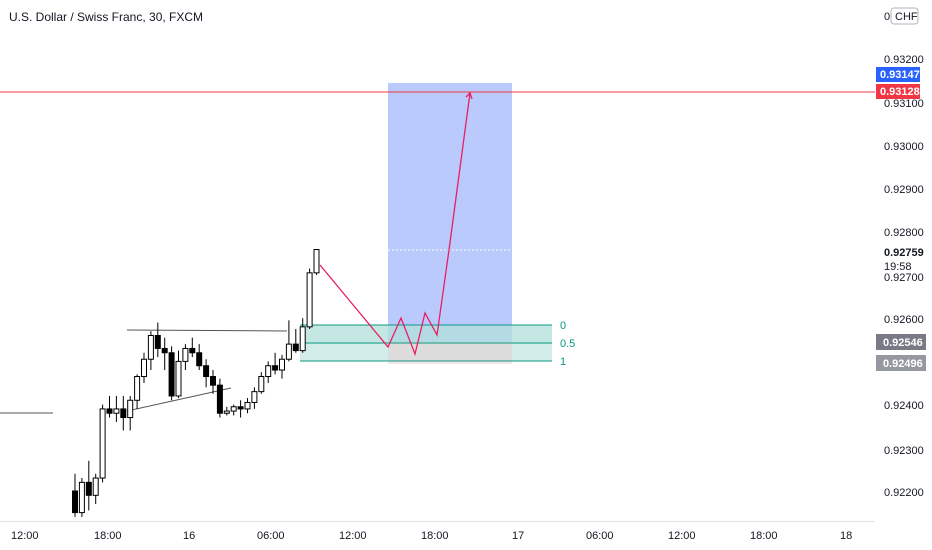  What do you see at coordinates (904, 190) in the screenshot?
I see `price-tick: 0.92900` at bounding box center [904, 190].